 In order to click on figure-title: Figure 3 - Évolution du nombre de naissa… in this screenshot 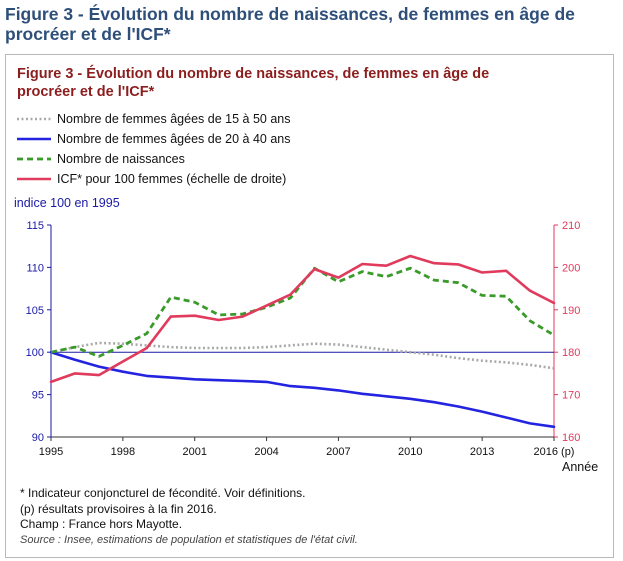, I will do `click(253, 83)`.